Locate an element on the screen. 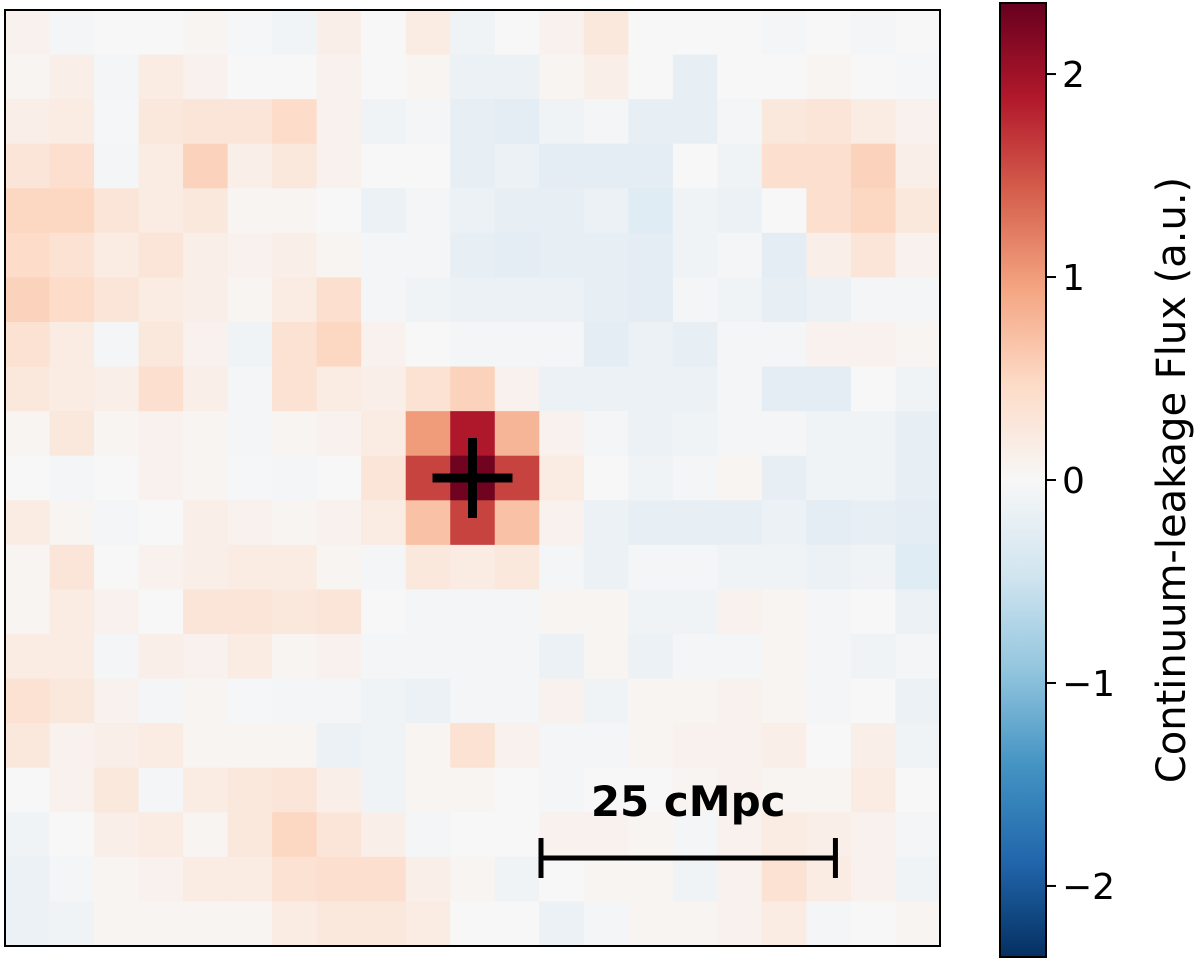  colorbar-tick-label: −1 is located at coordinates (1088, 684).